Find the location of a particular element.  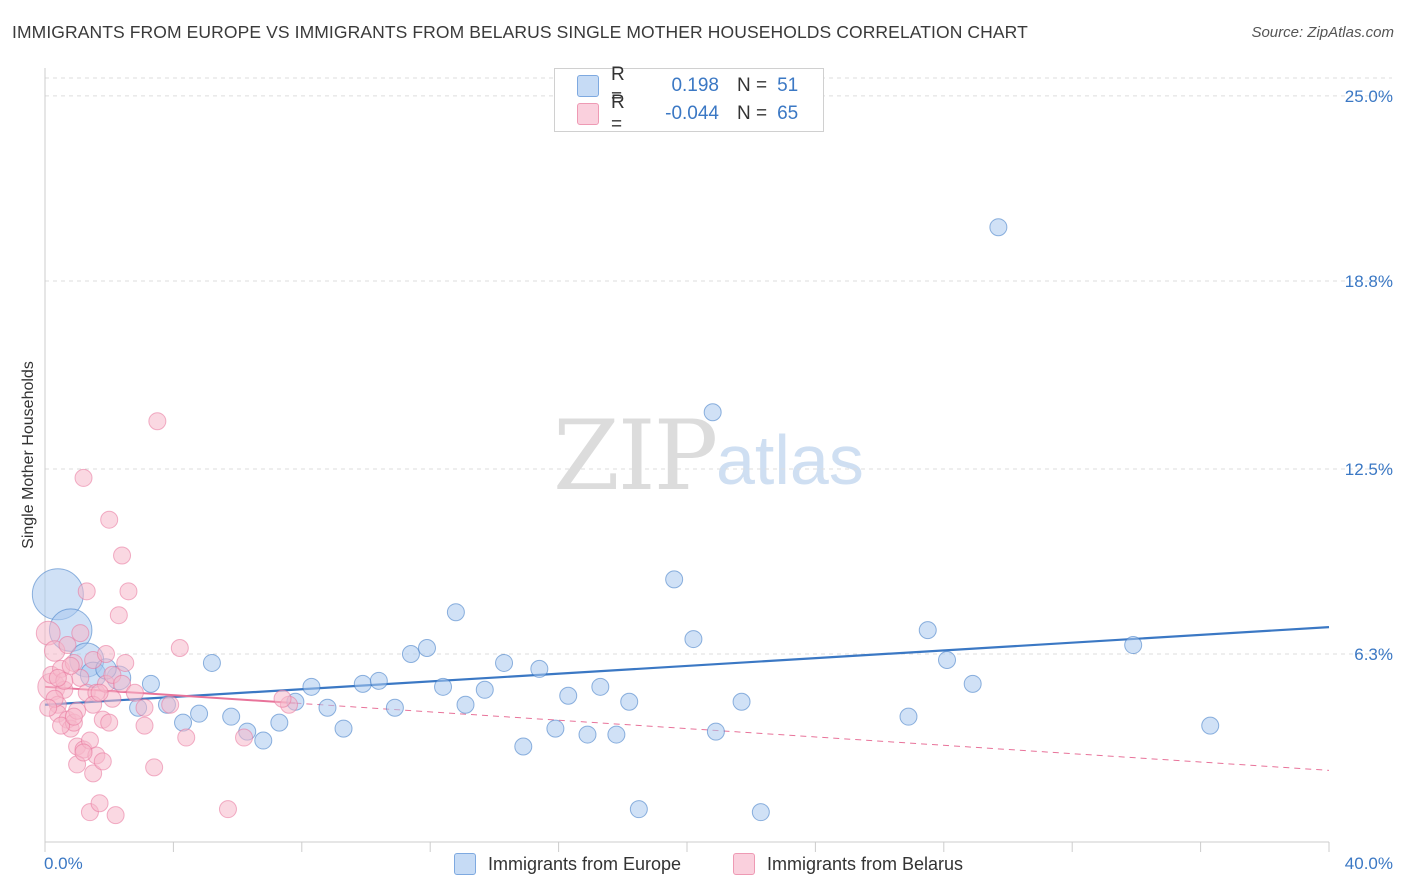

x-tick-label-max: 40.0% is located at coordinates (1369, 863).